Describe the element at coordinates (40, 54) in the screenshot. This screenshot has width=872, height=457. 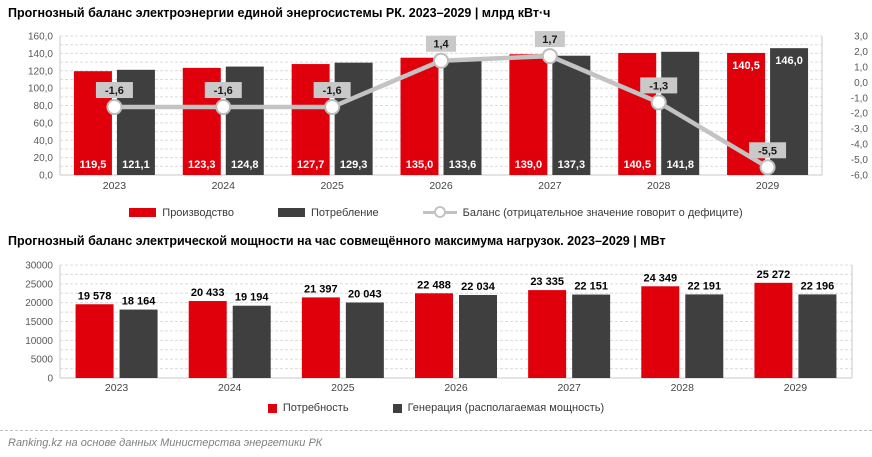
I see `left-axis-tick: 140,0` at that location.